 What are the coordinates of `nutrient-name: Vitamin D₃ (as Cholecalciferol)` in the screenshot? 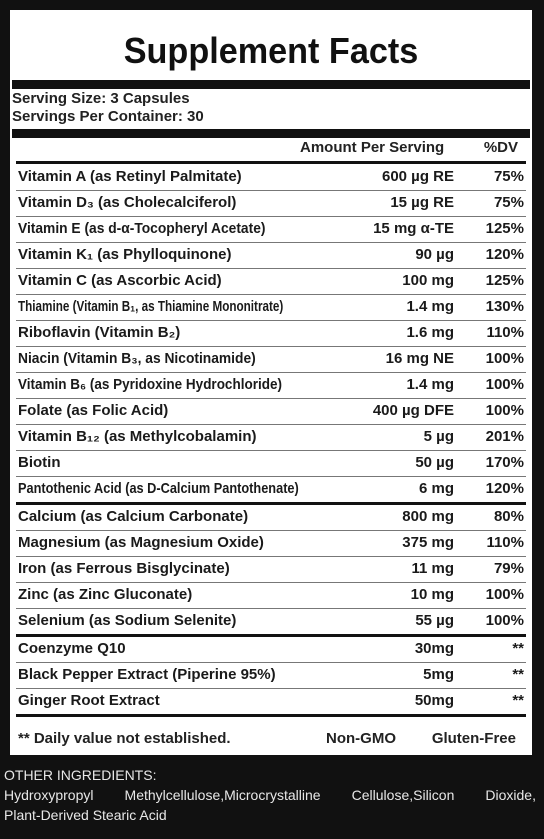 It's located at (127, 202).